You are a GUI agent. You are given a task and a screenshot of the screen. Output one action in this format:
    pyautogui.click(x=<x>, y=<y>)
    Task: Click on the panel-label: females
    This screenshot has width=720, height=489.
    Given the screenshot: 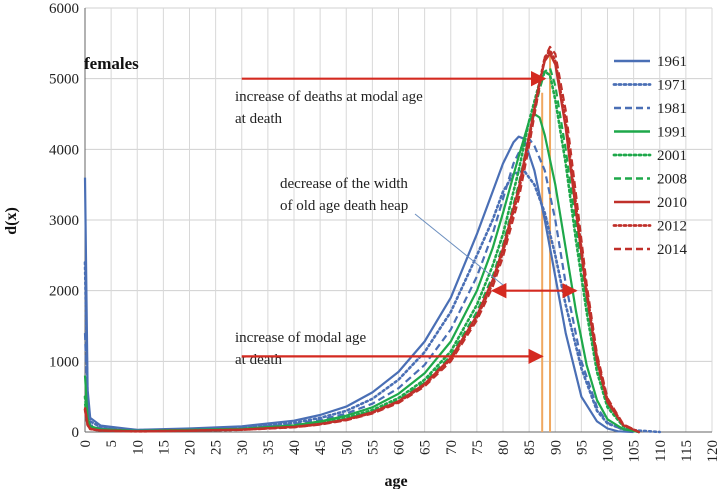 What is the action you would take?
    pyautogui.click(x=111, y=63)
    